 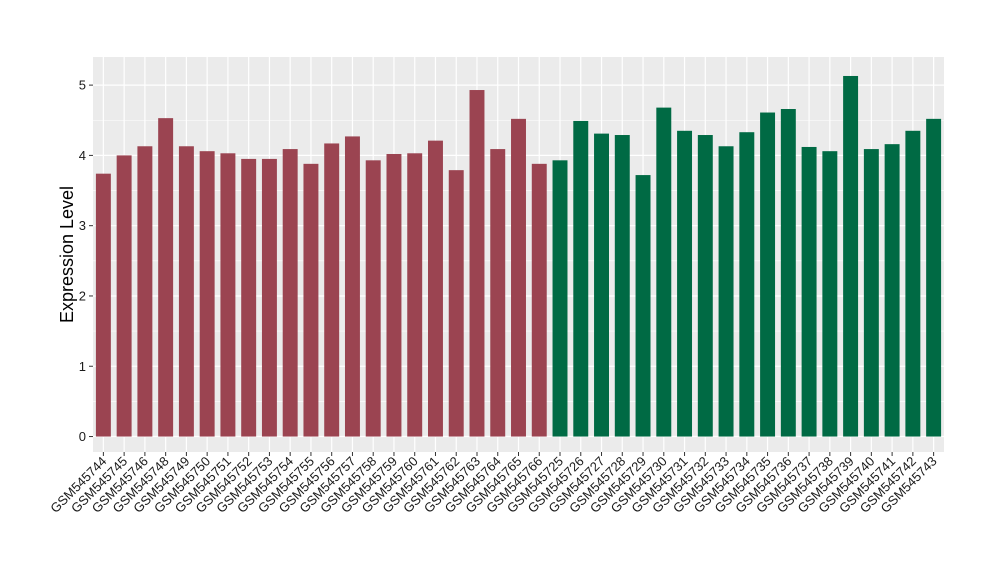 I want to click on bar-GSM545744, so click(x=103, y=305).